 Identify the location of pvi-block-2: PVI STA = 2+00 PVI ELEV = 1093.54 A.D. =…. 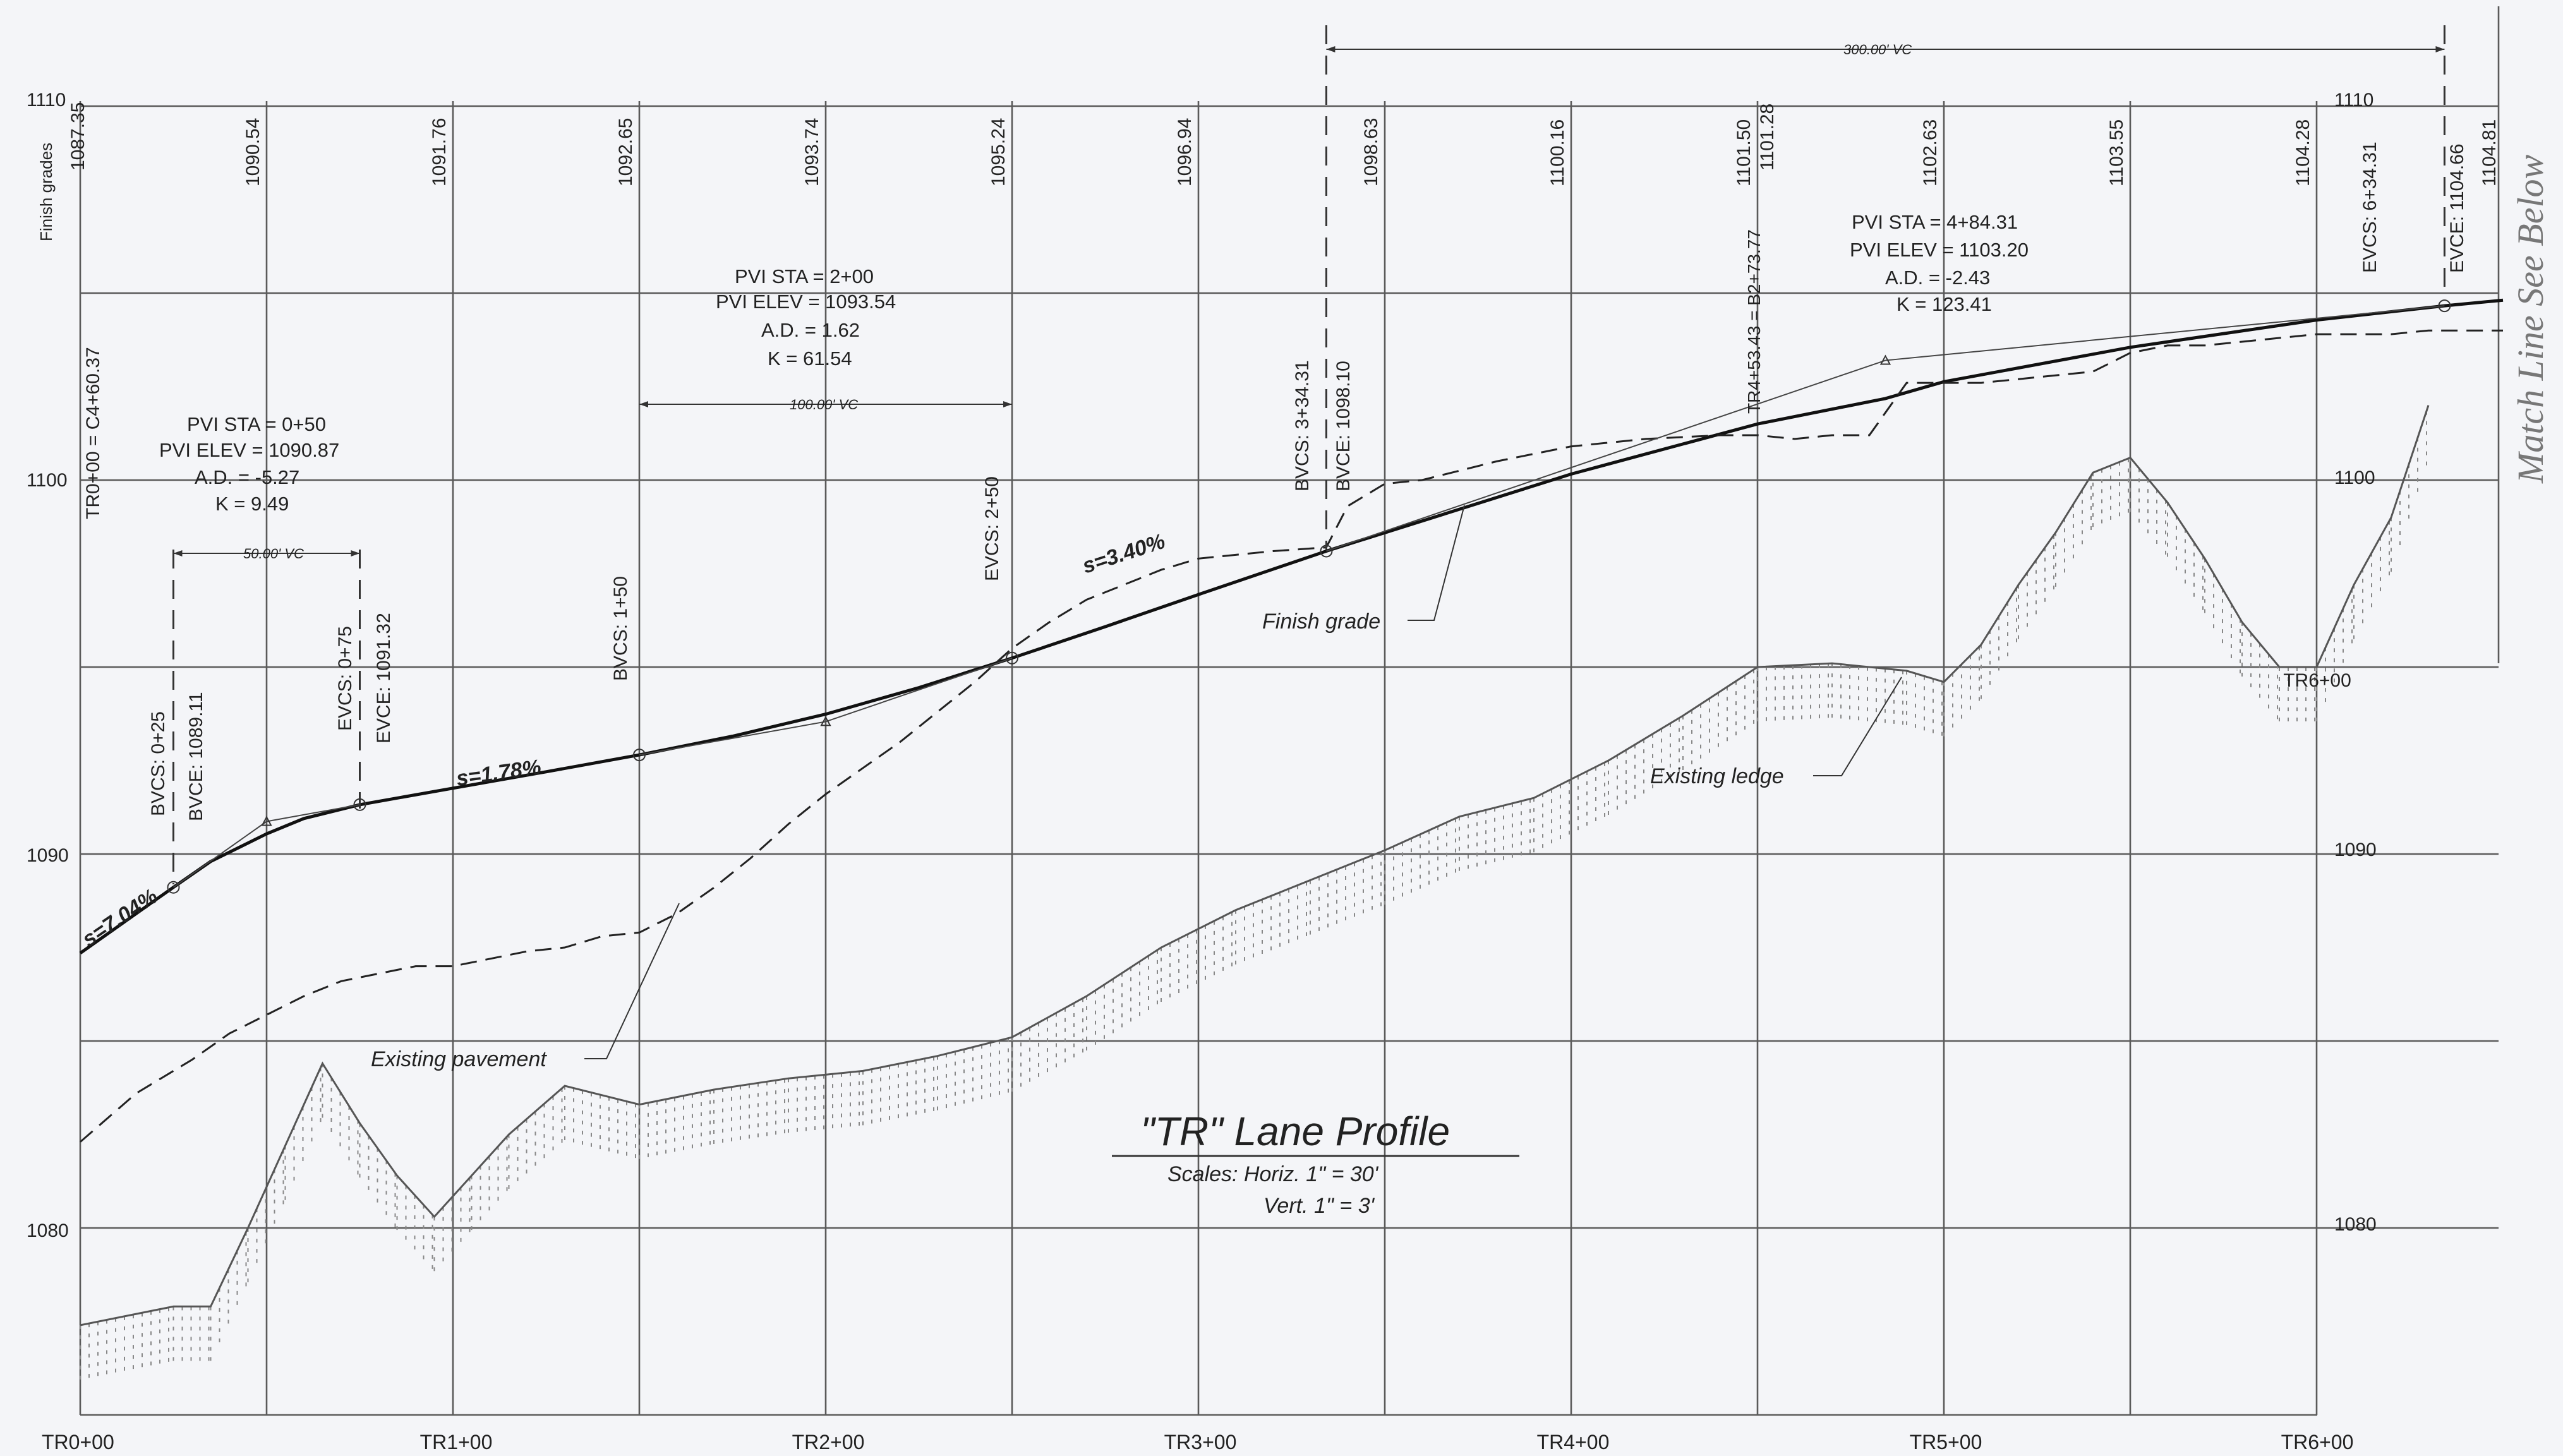
(806, 317).